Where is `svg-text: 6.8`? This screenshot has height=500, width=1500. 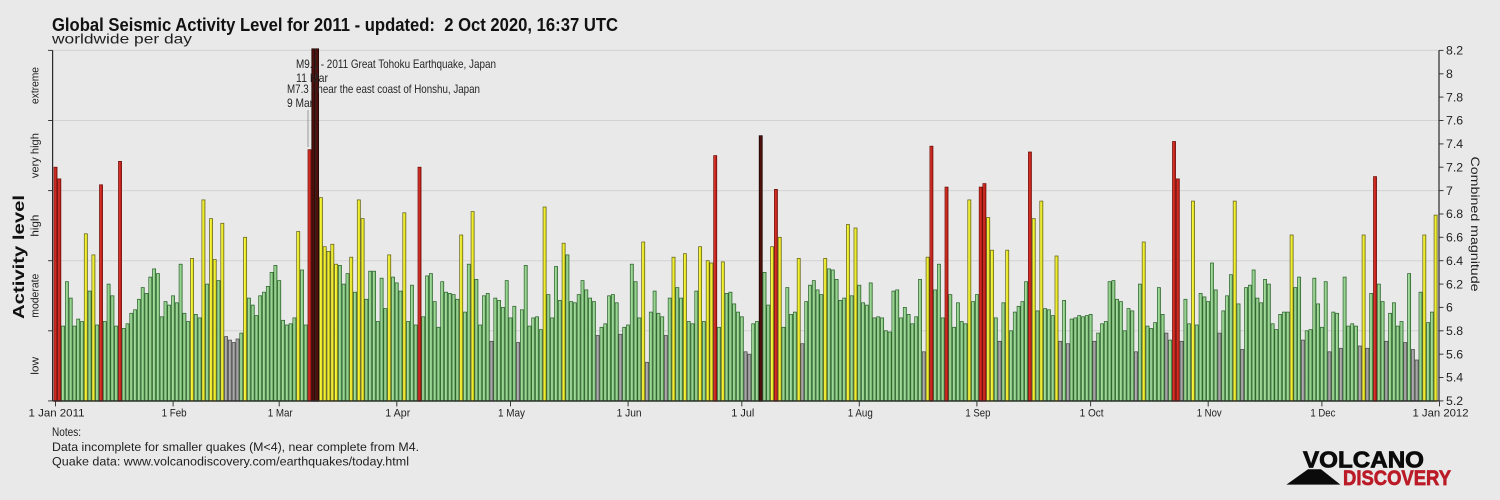
svg-text: 6.8 is located at coordinates (1454, 214).